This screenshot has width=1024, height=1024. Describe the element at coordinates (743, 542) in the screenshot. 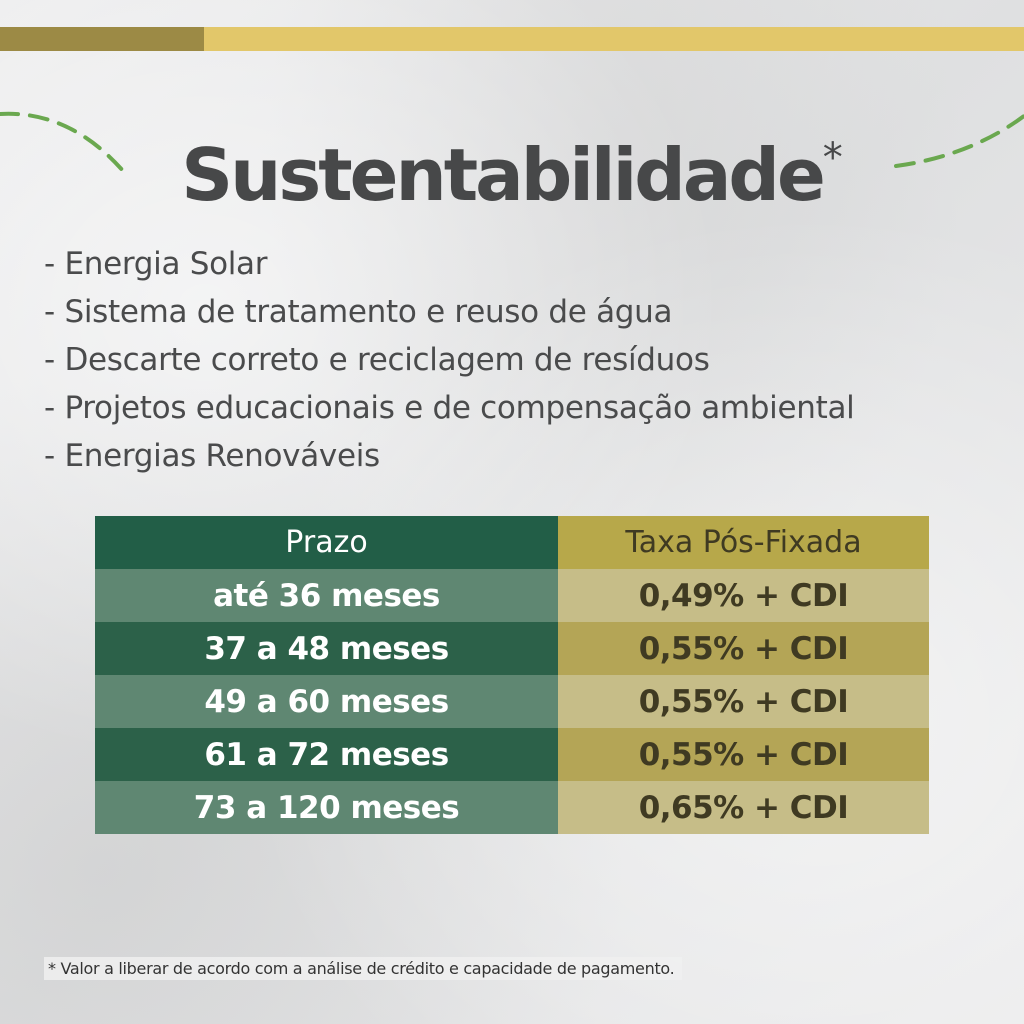

I see `header-taxa: Taxa Pós-Fixada` at that location.